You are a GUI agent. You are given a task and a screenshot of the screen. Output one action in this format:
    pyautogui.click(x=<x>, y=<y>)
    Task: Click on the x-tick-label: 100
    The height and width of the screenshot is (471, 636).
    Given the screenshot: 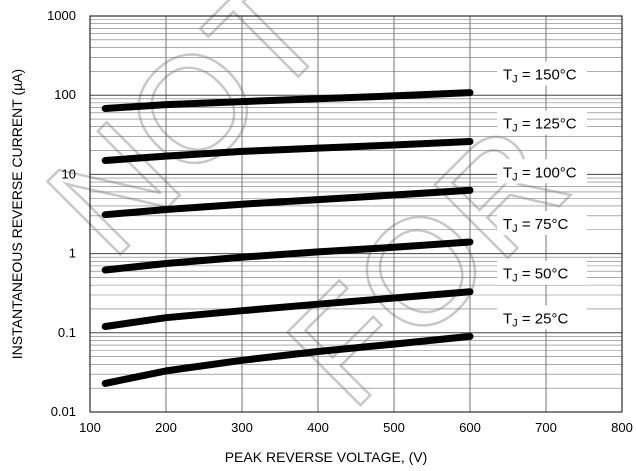 What is the action you would take?
    pyautogui.click(x=90, y=427)
    